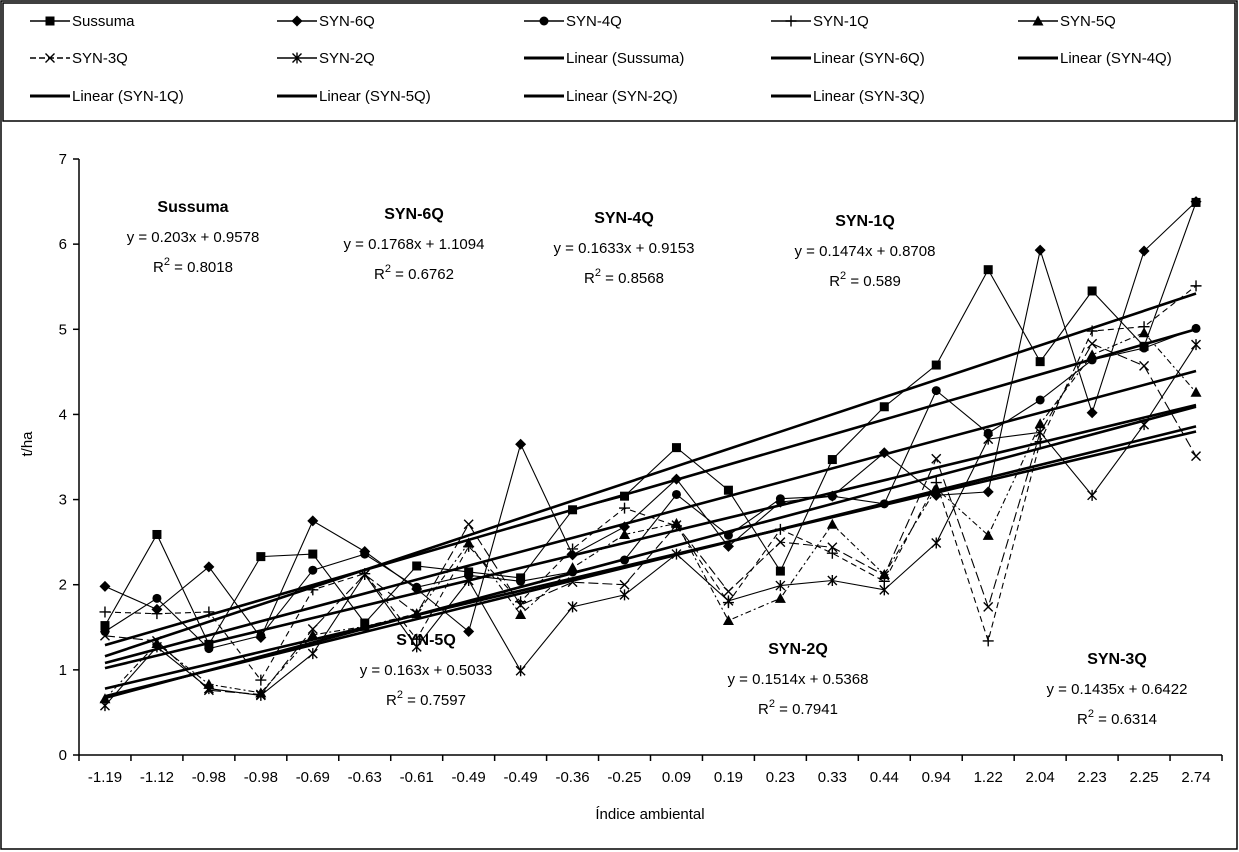 Image resolution: width=1239 pixels, height=852 pixels. What do you see at coordinates (261, 777) in the screenshot?
I see `x-tick-label: -0.98` at bounding box center [261, 777].